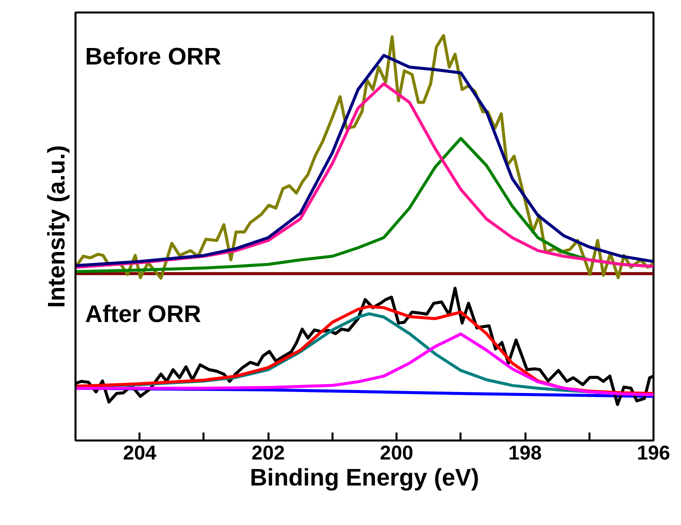  What do you see at coordinates (143, 314) in the screenshot?
I see `annotation: After ORR` at bounding box center [143, 314].